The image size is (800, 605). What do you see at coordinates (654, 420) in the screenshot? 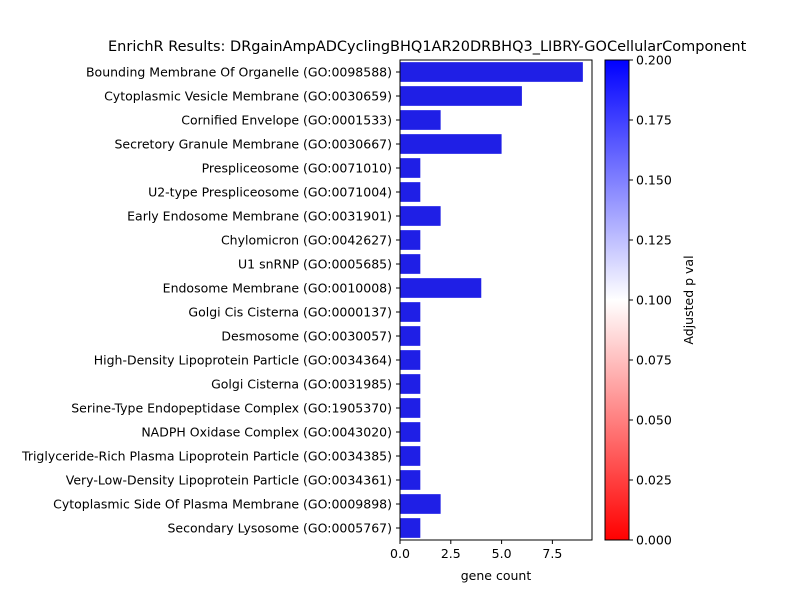
I see `colorbar-tick-label: 0.050` at bounding box center [654, 420].